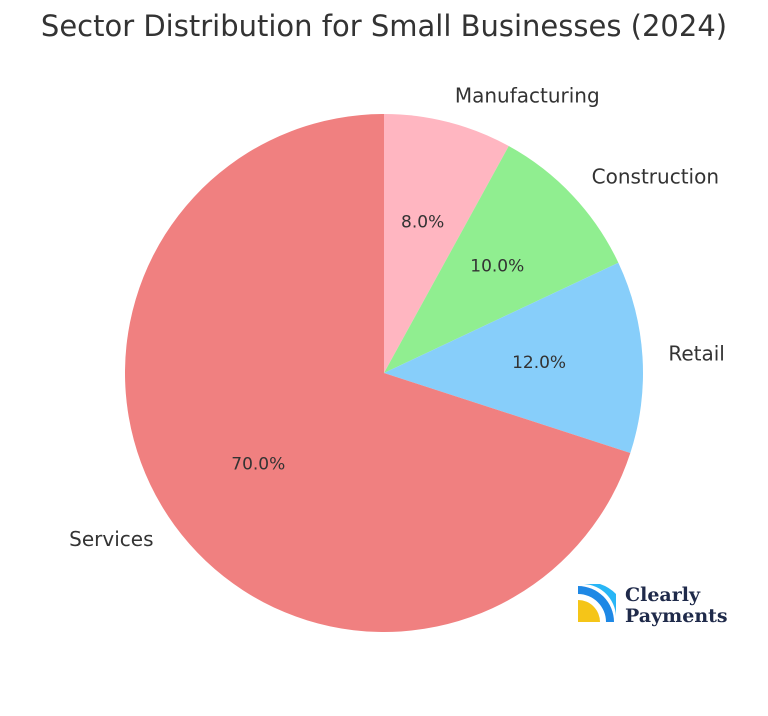 The height and width of the screenshot is (716, 768). What do you see at coordinates (676, 616) in the screenshot?
I see `logo-text: Payments` at bounding box center [676, 616].